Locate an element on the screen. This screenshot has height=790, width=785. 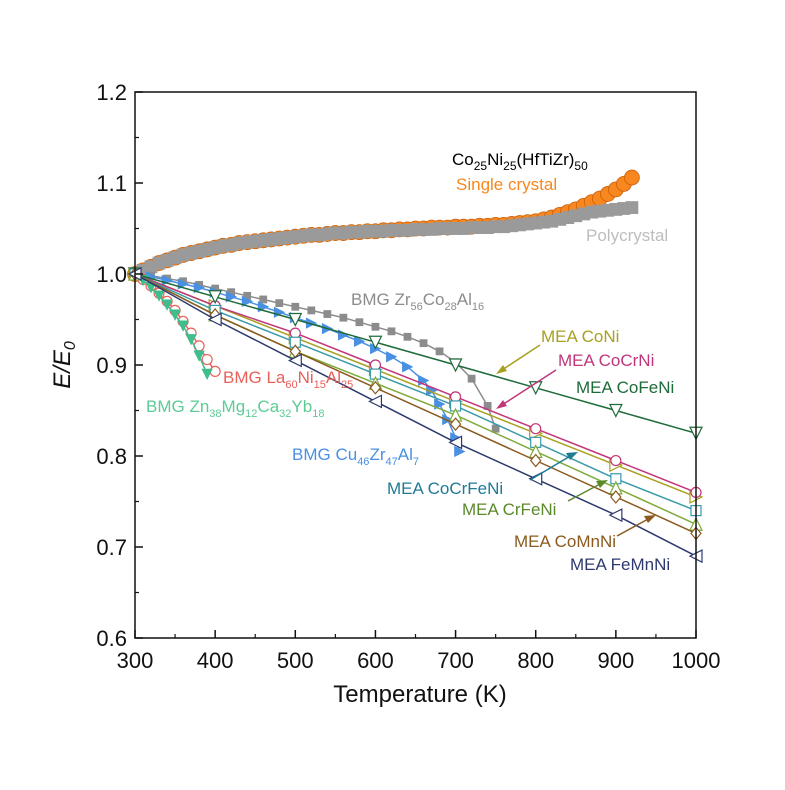
x-tick-label: 1000 is located at coordinates (696, 660).